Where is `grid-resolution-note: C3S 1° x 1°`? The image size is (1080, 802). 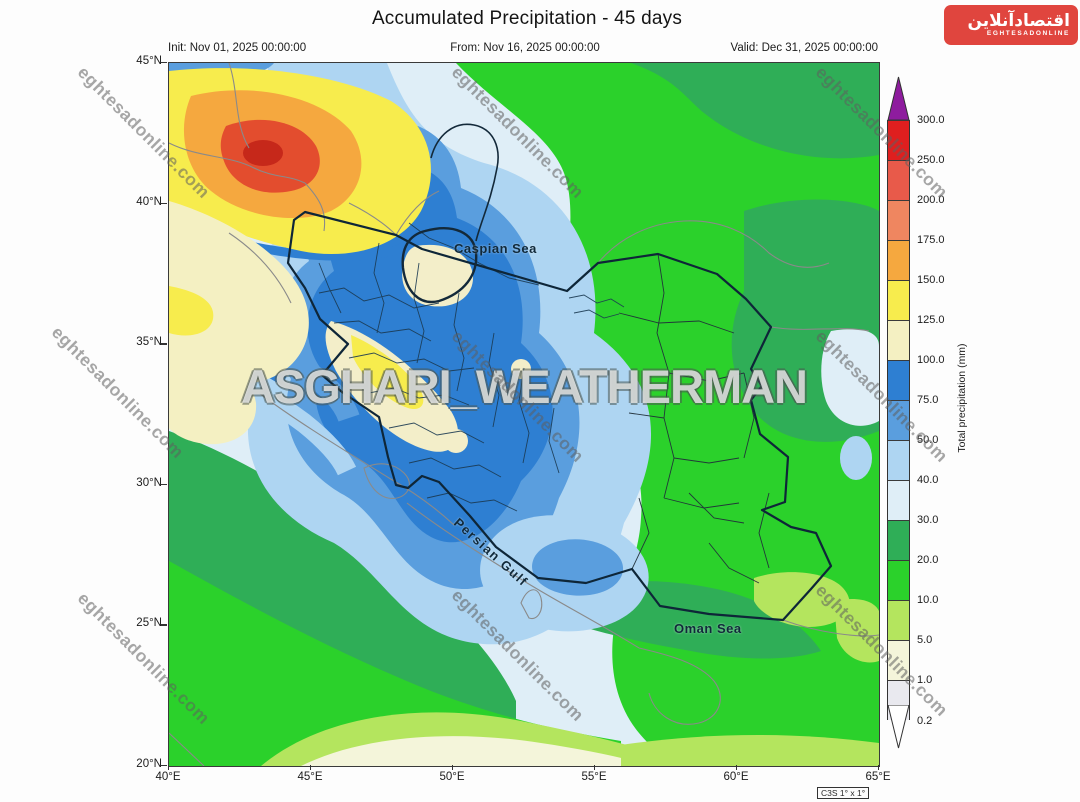 grid-resolution-note: C3S 1° x 1° is located at coordinates (843, 793).